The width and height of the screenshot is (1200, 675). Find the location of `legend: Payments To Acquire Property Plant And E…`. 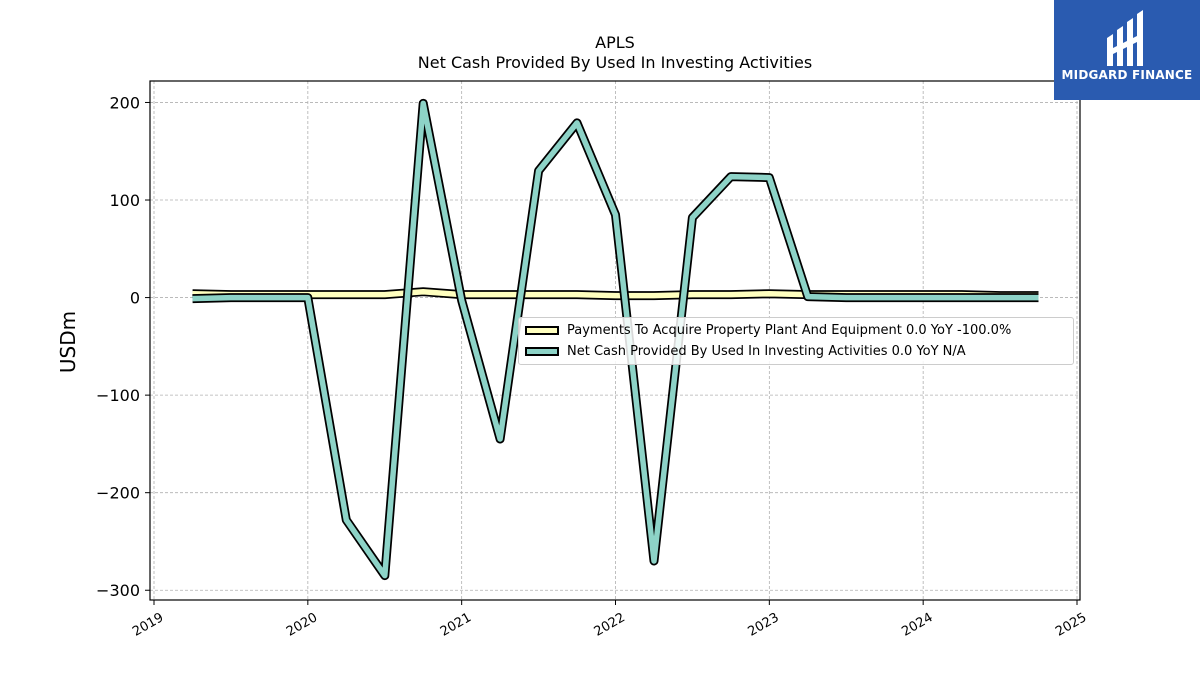

legend: Payments To Acquire Property Plant And E… is located at coordinates (796, 341).